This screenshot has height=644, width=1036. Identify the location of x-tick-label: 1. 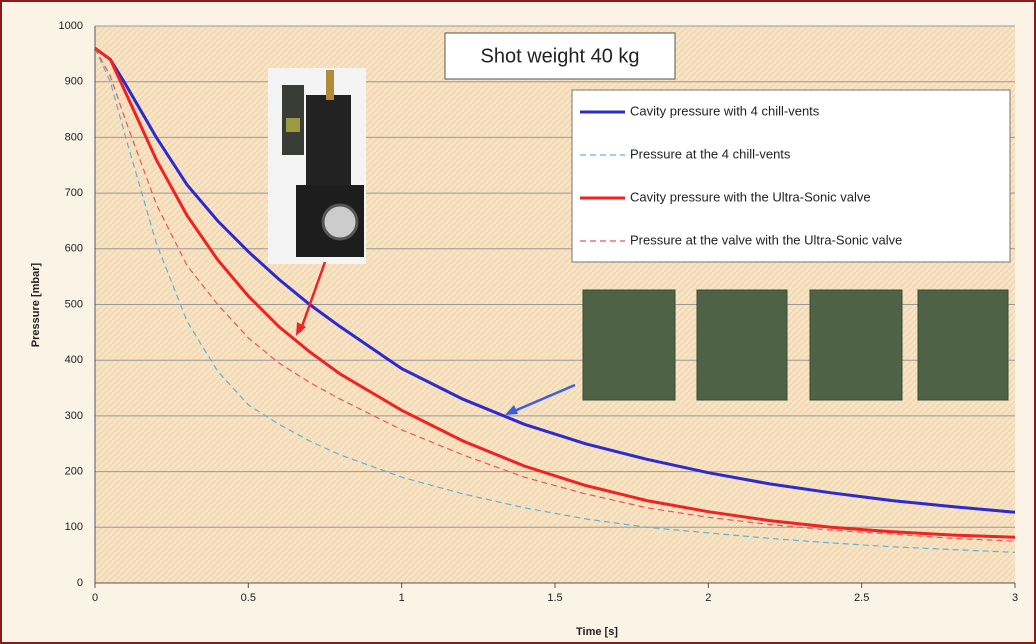
(402, 598).